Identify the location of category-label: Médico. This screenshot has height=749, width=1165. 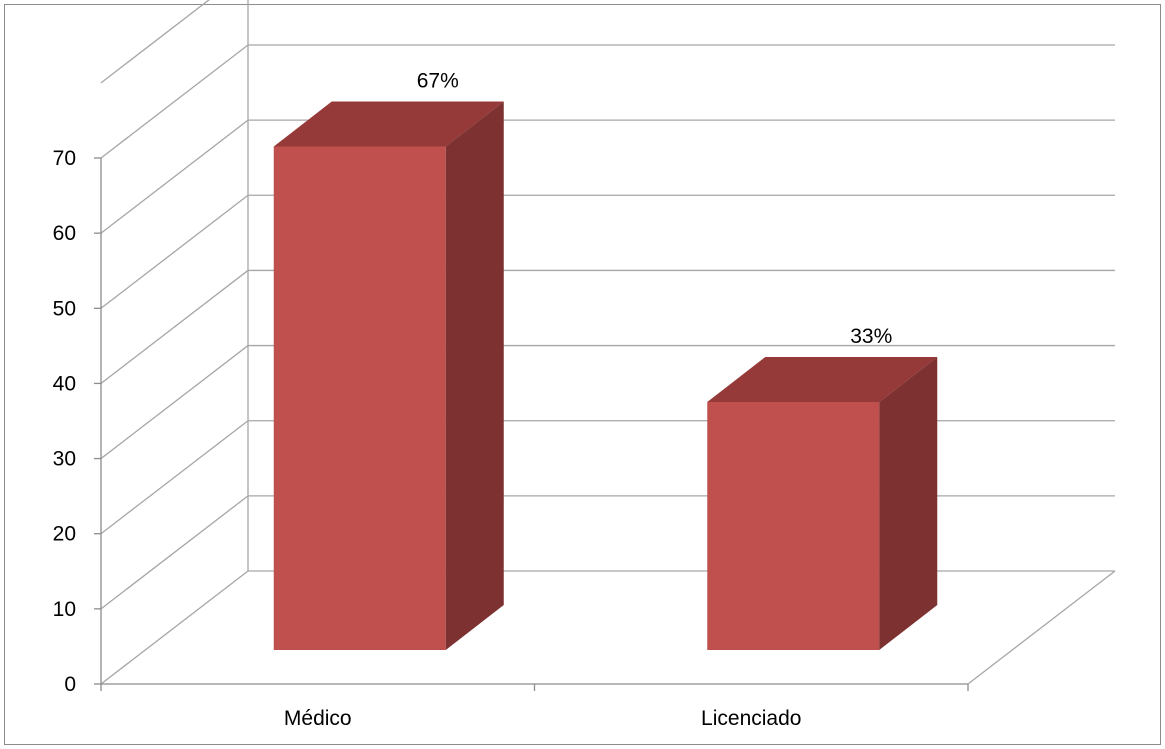
(318, 718).